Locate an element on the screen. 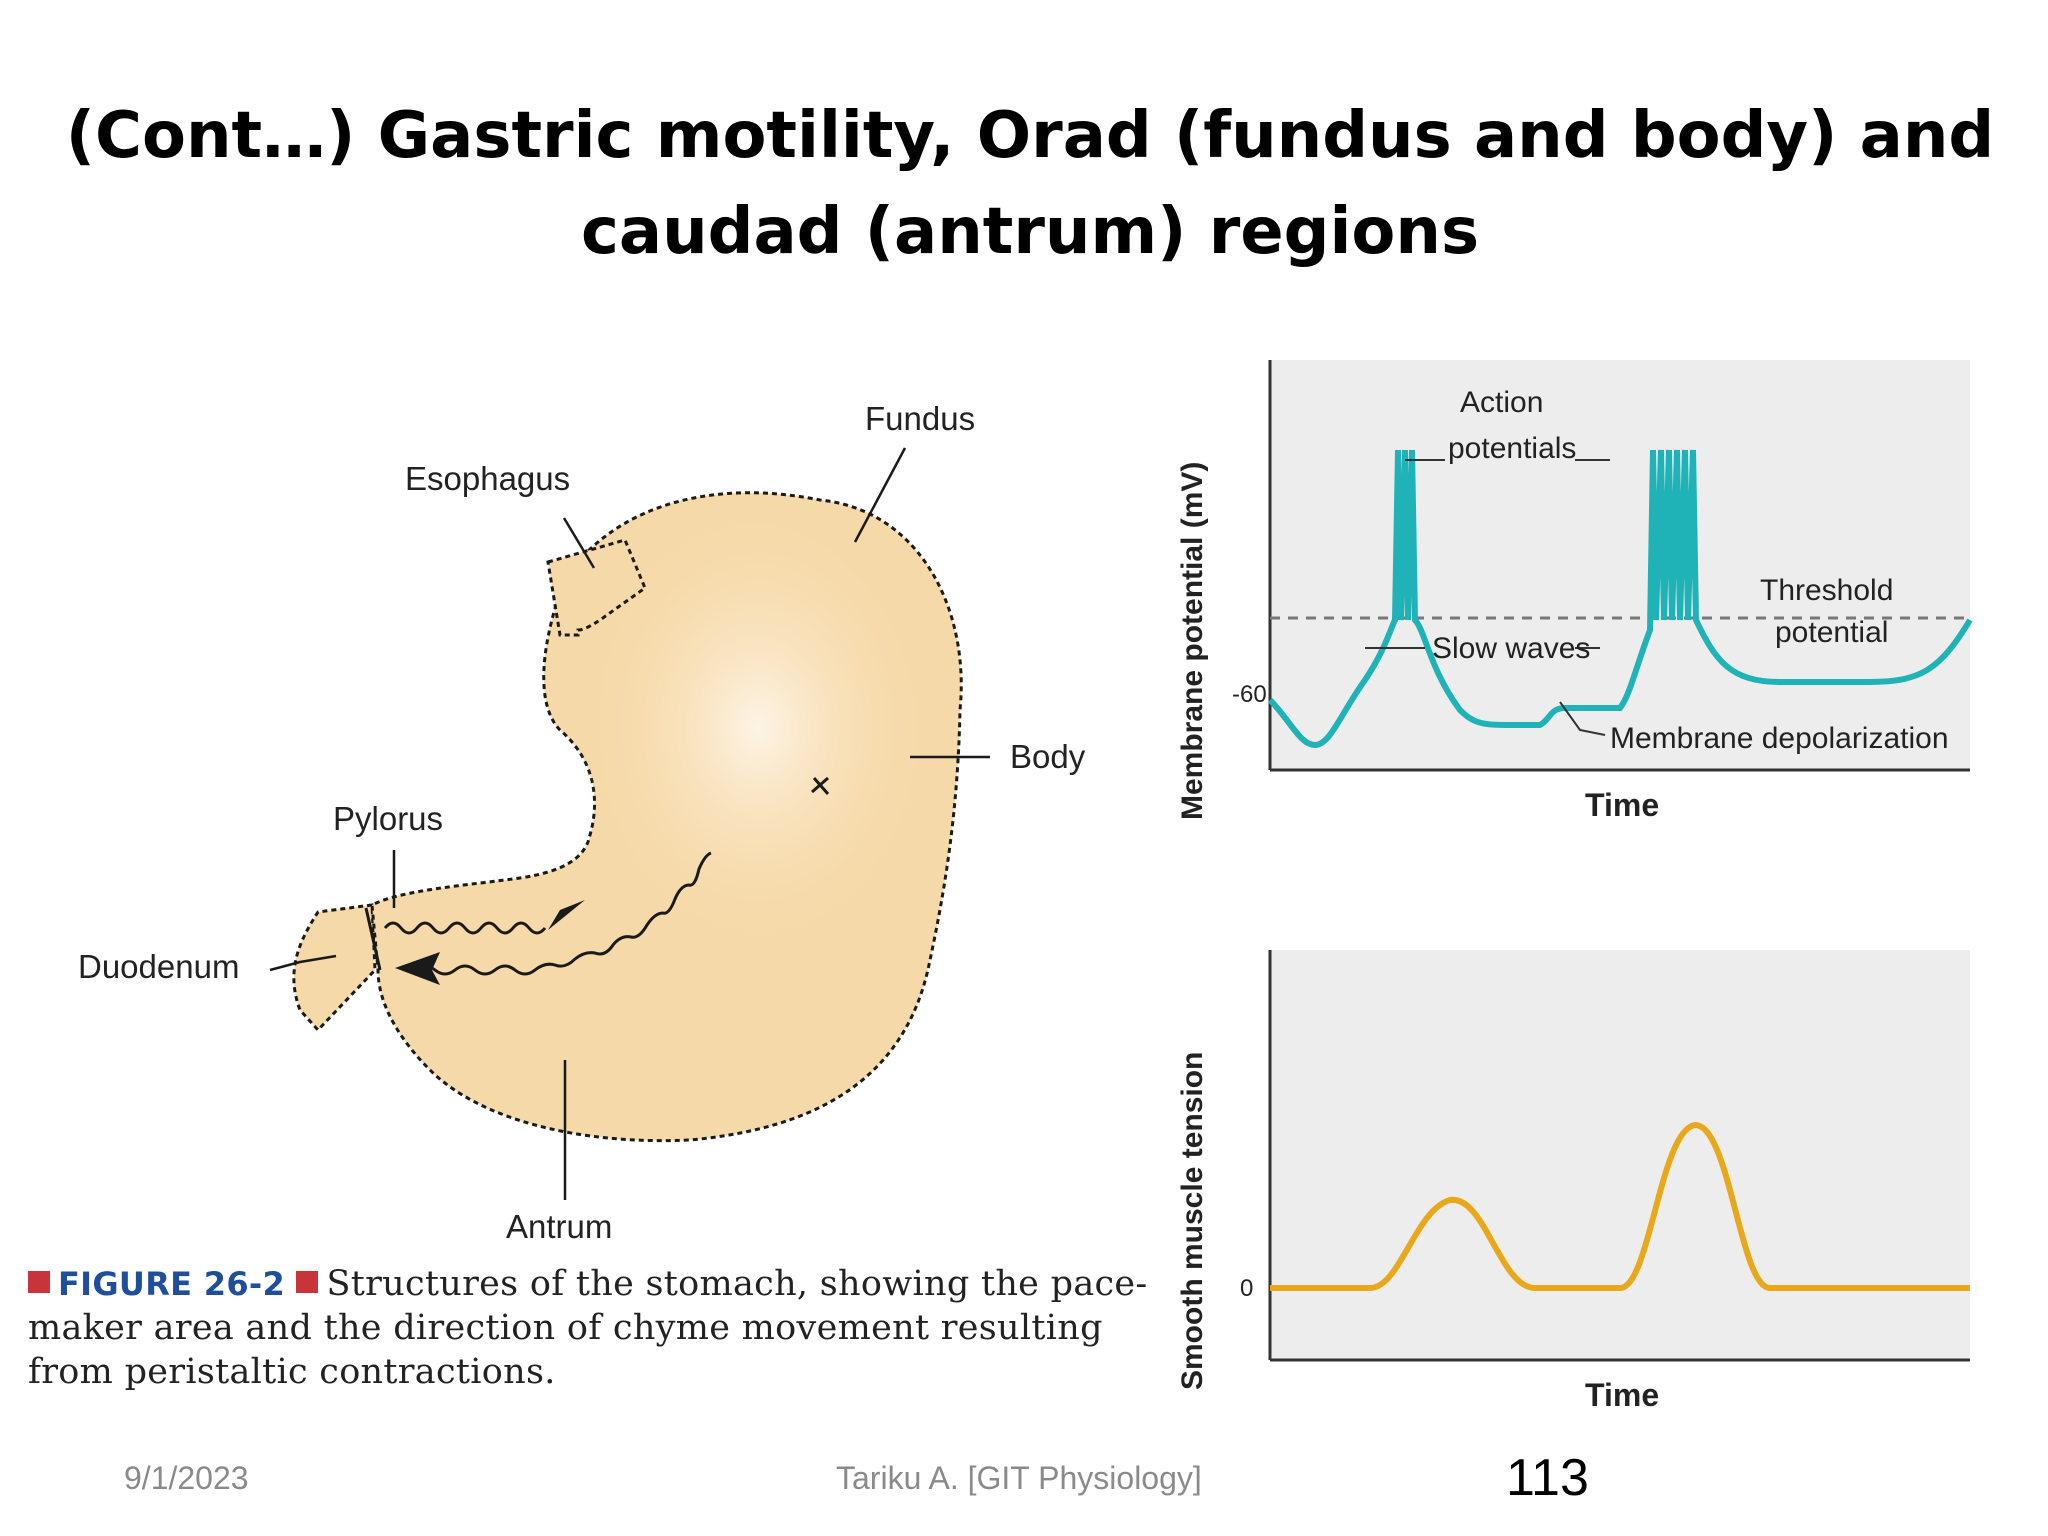 The image size is (2048, 1536). forward-arrowhead is located at coordinates (566, 915).